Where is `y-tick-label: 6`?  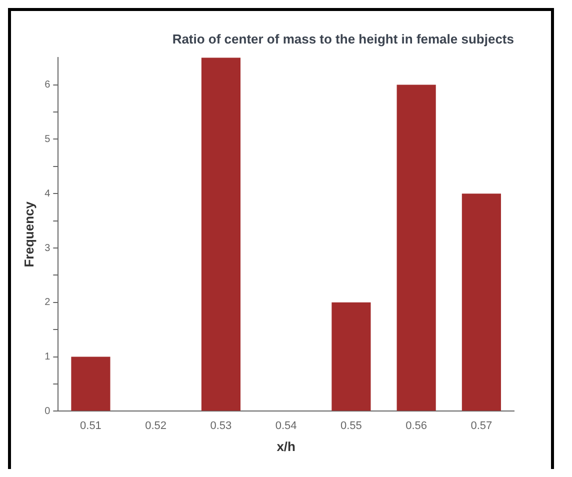
y-tick-label: 6 is located at coordinates (47, 85).